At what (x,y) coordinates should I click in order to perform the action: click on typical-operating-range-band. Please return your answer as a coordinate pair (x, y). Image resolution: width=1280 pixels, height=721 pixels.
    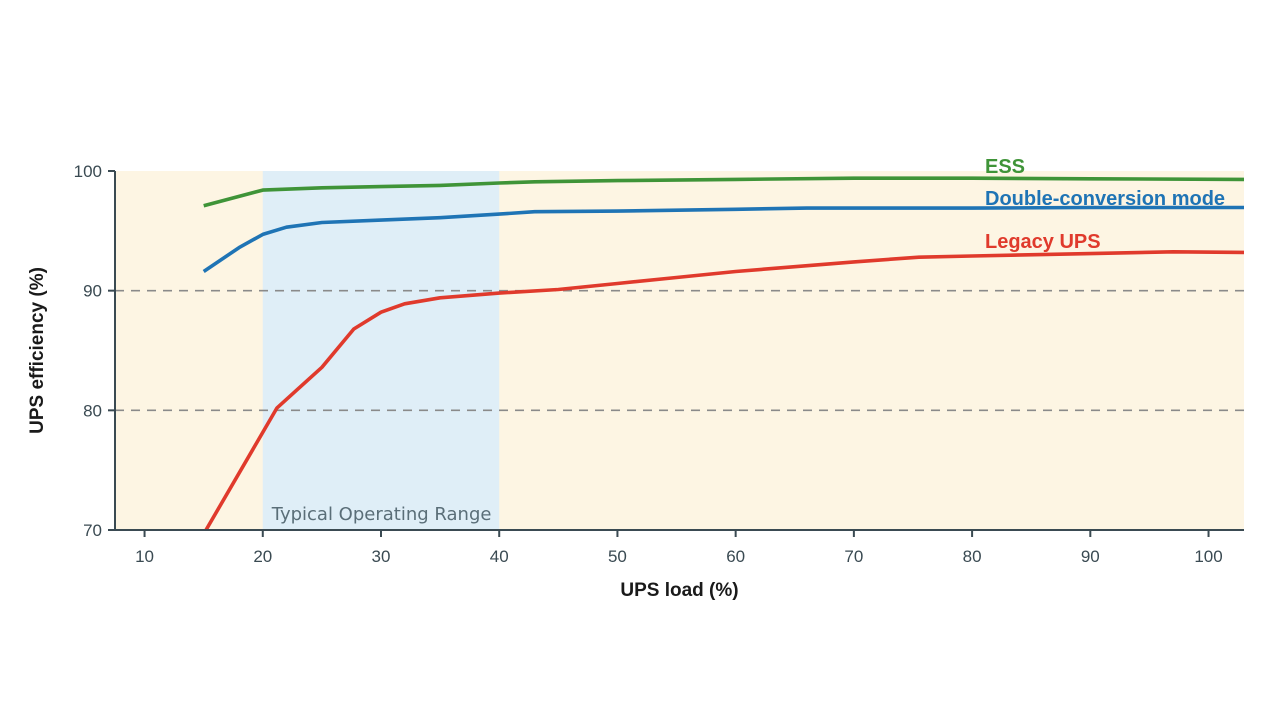
    Looking at the image, I should click on (381, 350).